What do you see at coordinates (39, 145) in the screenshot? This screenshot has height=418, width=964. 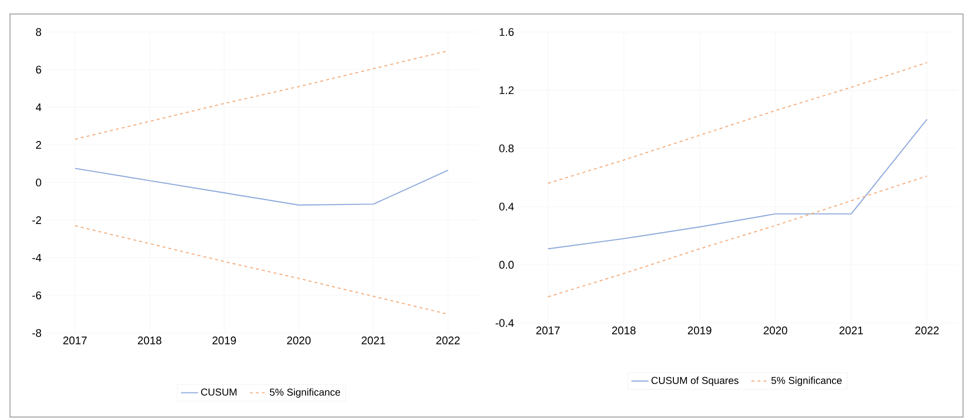 I see `y-tick-label: 2` at bounding box center [39, 145].